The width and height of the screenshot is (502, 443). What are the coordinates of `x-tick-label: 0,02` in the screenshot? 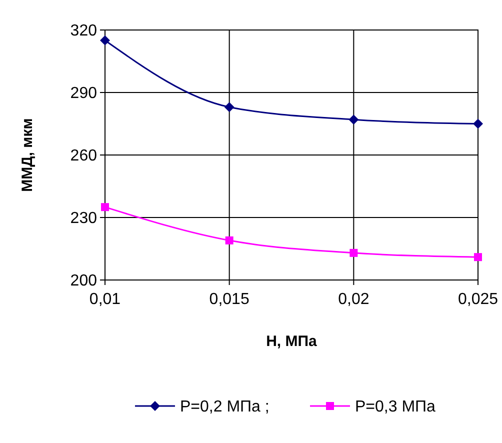 It's located at (354, 299).